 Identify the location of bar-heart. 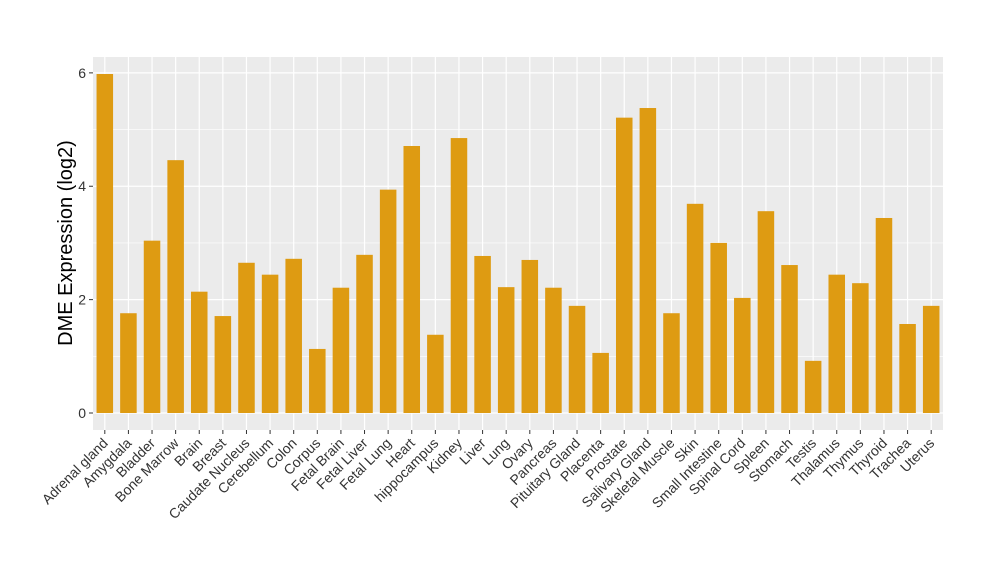
(412, 279).